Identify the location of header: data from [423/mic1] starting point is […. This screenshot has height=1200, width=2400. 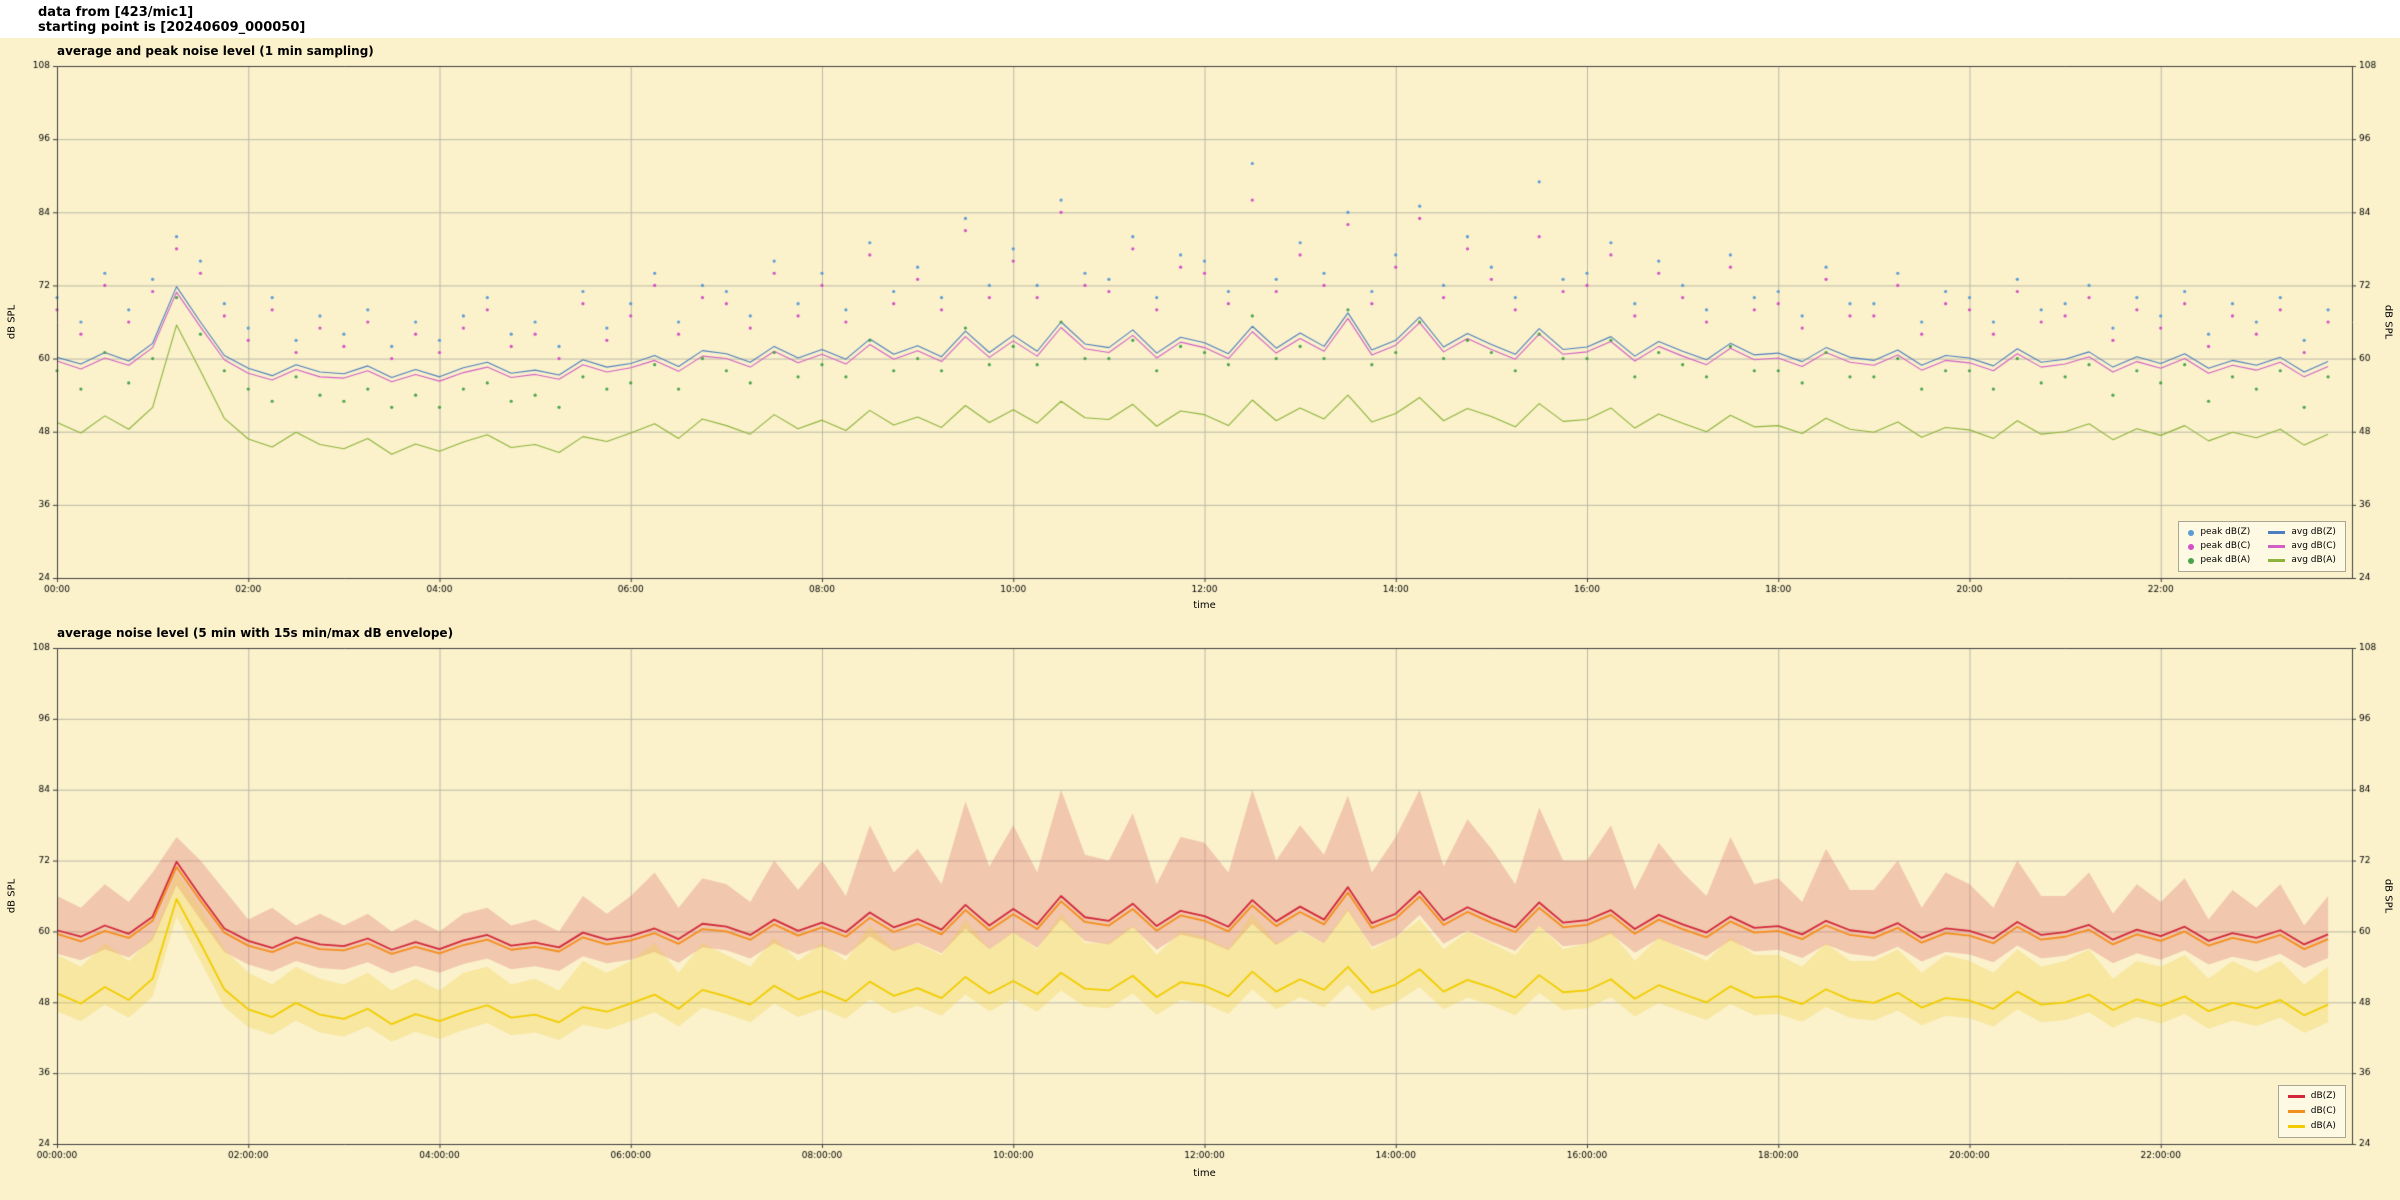
(1200, 19).